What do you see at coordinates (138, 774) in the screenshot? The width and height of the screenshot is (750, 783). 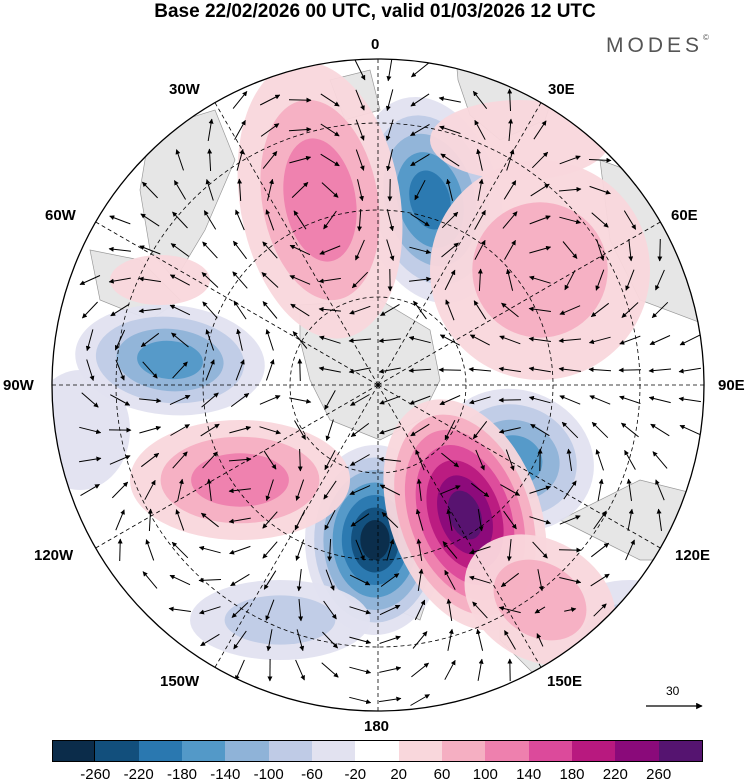 I see `colorbar-tick-label: -220` at bounding box center [138, 774].